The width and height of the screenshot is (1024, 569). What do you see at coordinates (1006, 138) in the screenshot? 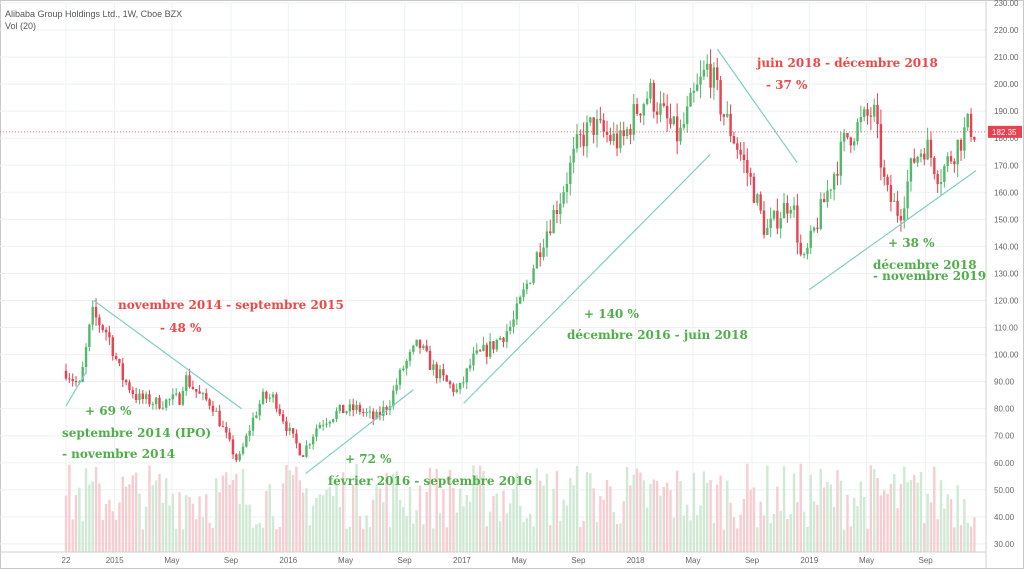
I see `y-tick-label: 180.00` at bounding box center [1006, 138].